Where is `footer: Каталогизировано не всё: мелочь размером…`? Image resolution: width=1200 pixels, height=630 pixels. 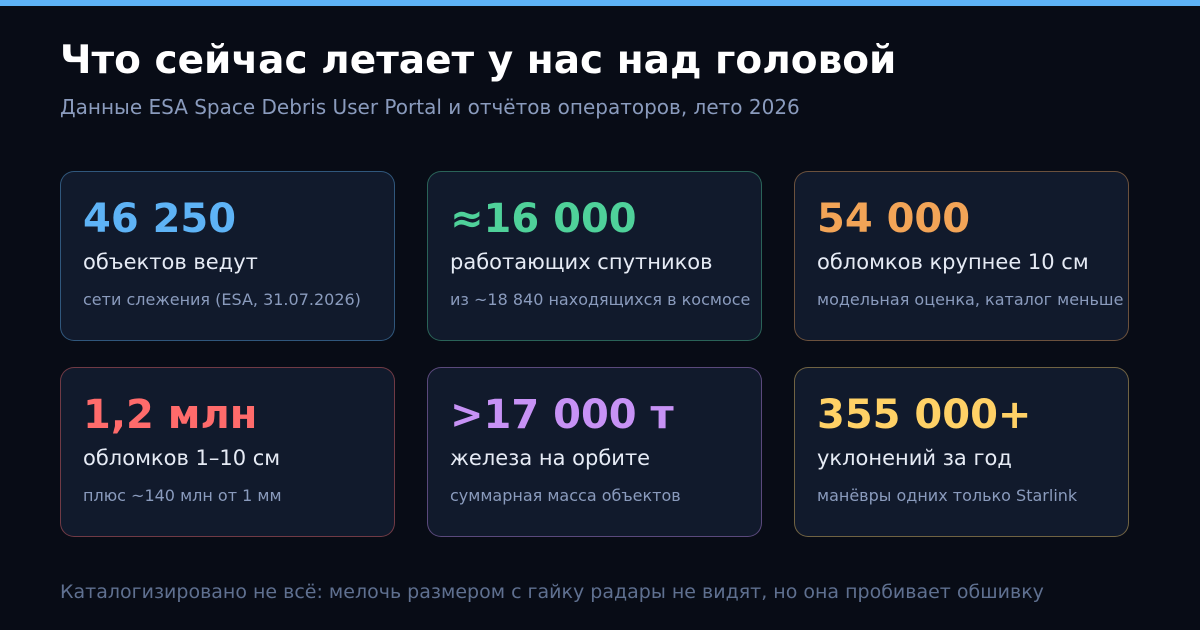 footer: Каталогизировано не всё: мелочь размером… is located at coordinates (552, 592).